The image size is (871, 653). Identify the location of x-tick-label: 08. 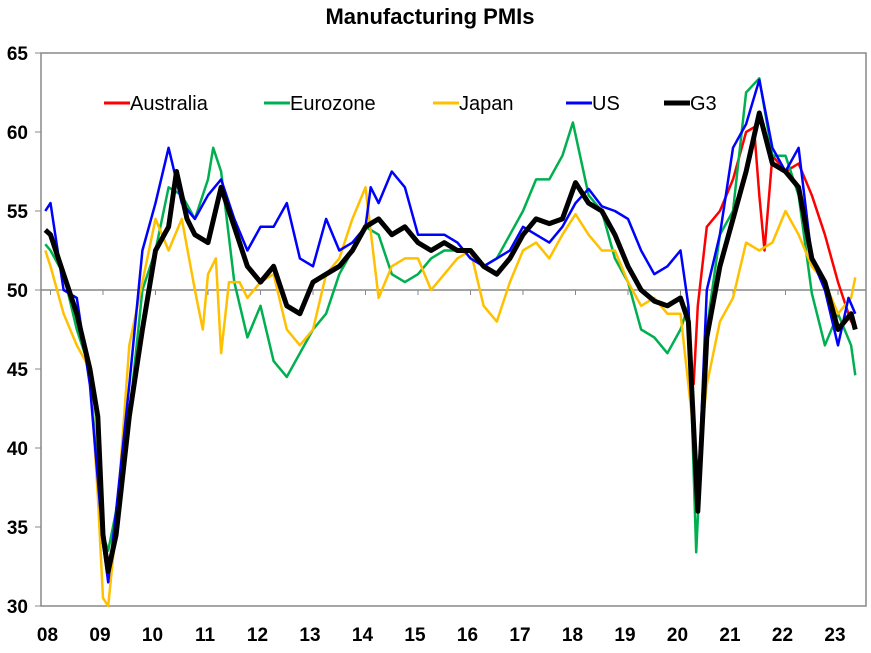
(47, 635).